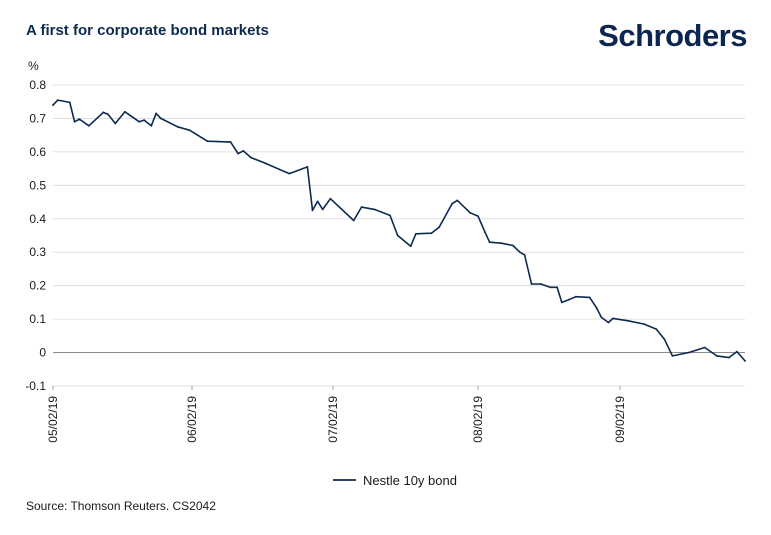 The width and height of the screenshot is (771, 535). What do you see at coordinates (121, 506) in the screenshot?
I see `source-note: Source: Thomson Reuters. CS2042` at bounding box center [121, 506].